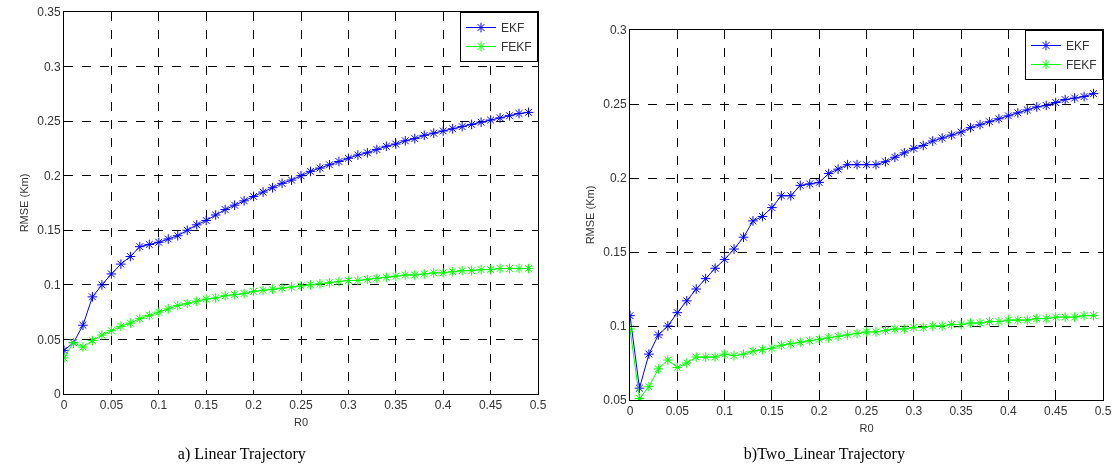 This screenshot has width=1118, height=476. What do you see at coordinates (824, 454) in the screenshot?
I see `text: b)Two_Linear Trajectory` at bounding box center [824, 454].